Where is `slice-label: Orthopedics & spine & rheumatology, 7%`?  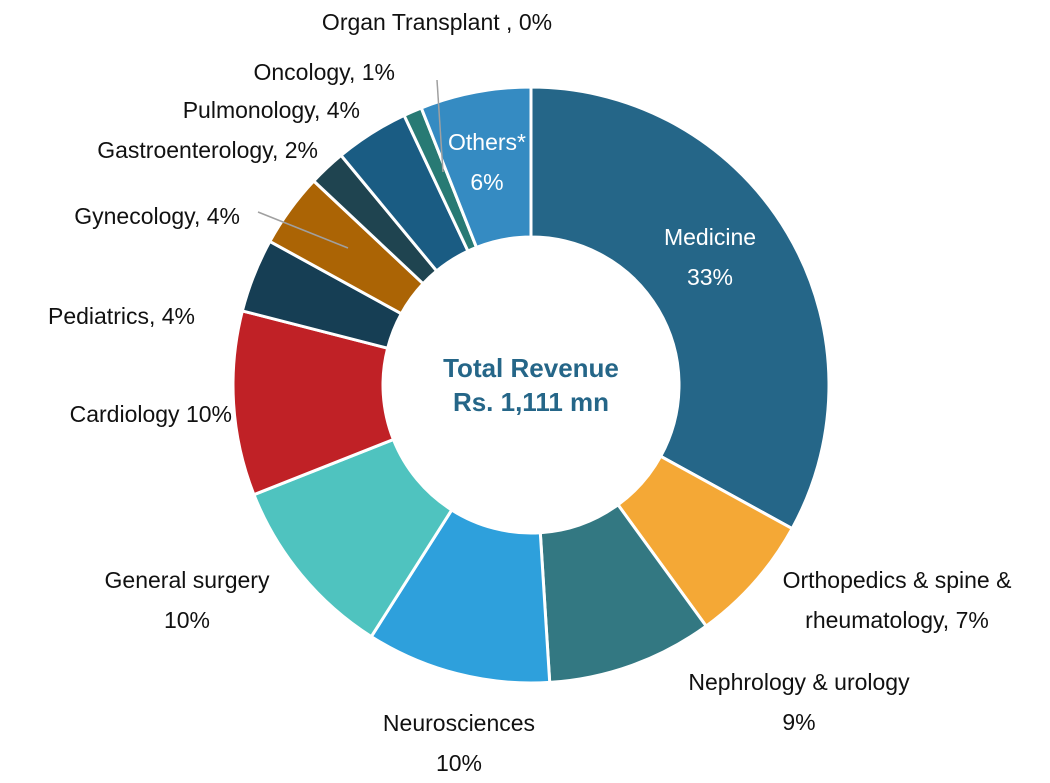 slice-label: Orthopedics & spine & rheumatology, 7% is located at coordinates (896, 600).